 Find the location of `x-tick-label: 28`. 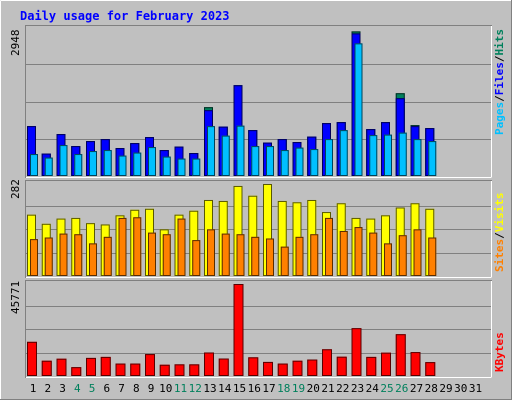

x-tick-label: 28 is located at coordinates (431, 388).